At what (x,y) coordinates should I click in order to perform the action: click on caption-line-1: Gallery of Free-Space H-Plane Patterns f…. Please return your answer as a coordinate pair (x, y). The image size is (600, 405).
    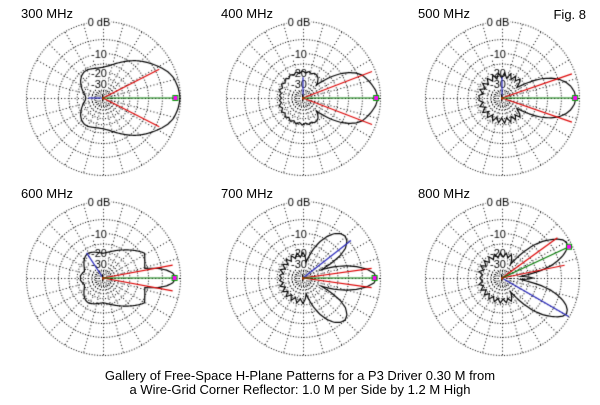
    Looking at the image, I should click on (300, 375).